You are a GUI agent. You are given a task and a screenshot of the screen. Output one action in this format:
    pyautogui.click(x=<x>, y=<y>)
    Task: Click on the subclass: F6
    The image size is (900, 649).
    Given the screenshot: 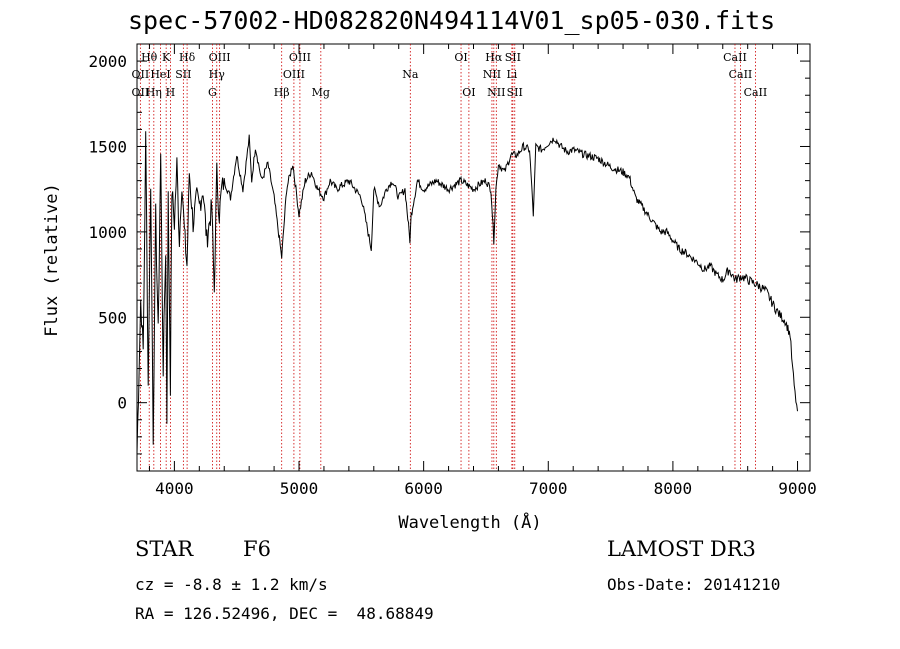 What is the action you would take?
    pyautogui.click(x=257, y=549)
    